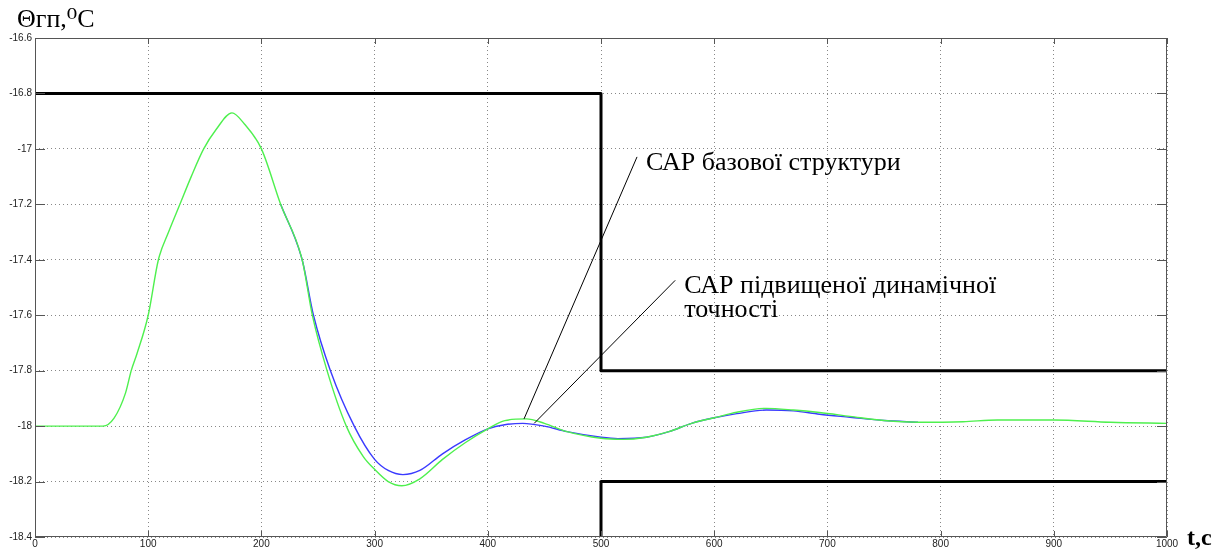 The height and width of the screenshot is (549, 1221). Describe the element at coordinates (148, 543) in the screenshot. I see `x-tick-label: 100` at that location.